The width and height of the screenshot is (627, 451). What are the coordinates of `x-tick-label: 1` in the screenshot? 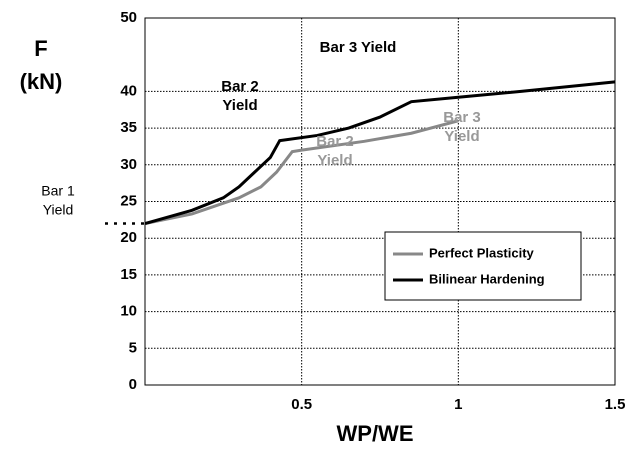 It's located at (458, 404).